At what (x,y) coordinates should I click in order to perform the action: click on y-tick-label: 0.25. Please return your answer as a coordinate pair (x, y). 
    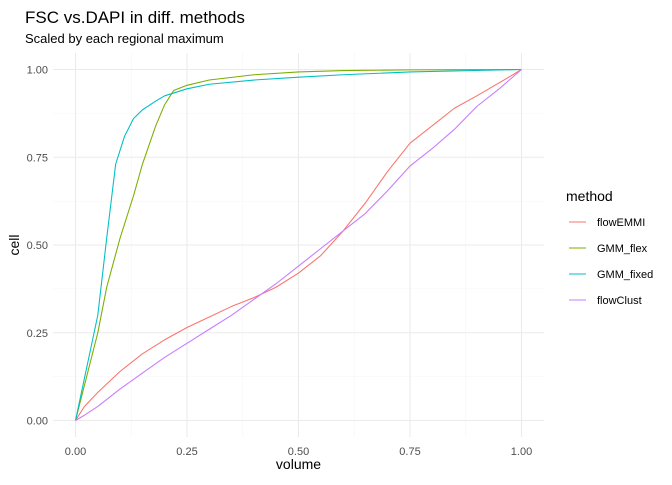
    Looking at the image, I should click on (37, 334).